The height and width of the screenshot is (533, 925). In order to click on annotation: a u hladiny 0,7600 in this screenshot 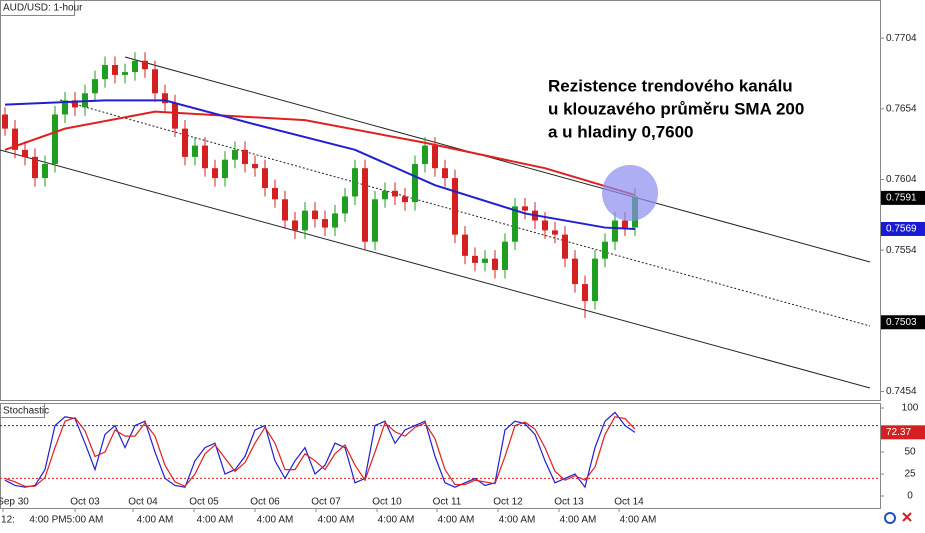, I will do `click(621, 131)`.